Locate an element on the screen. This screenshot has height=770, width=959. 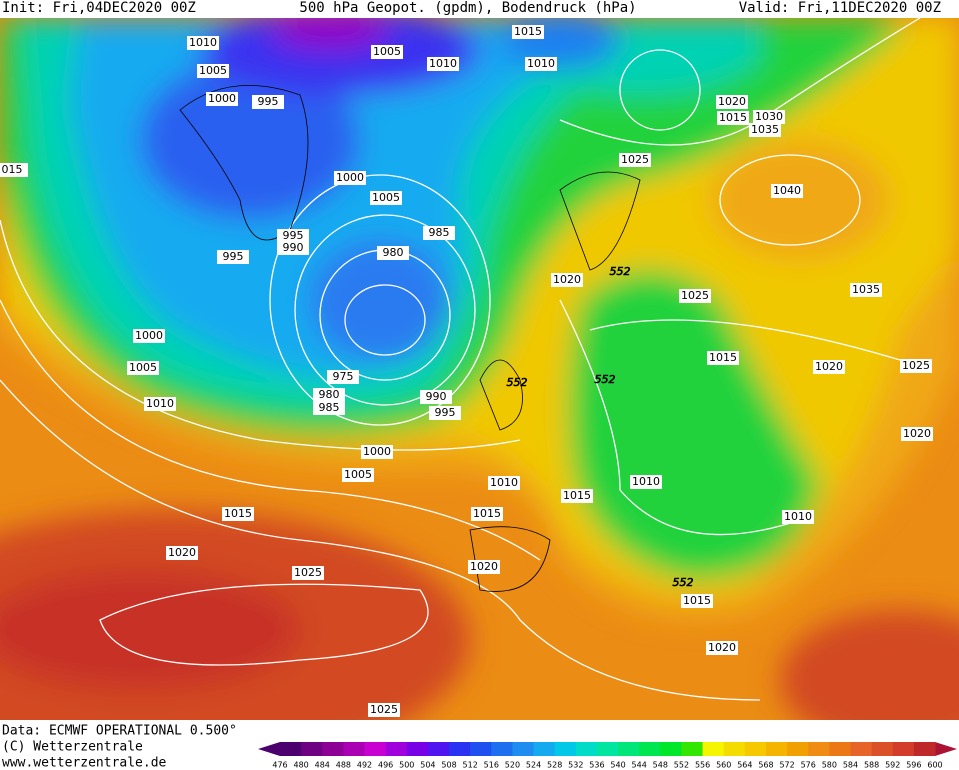
colorbar-label: 548 is located at coordinates (660, 765).